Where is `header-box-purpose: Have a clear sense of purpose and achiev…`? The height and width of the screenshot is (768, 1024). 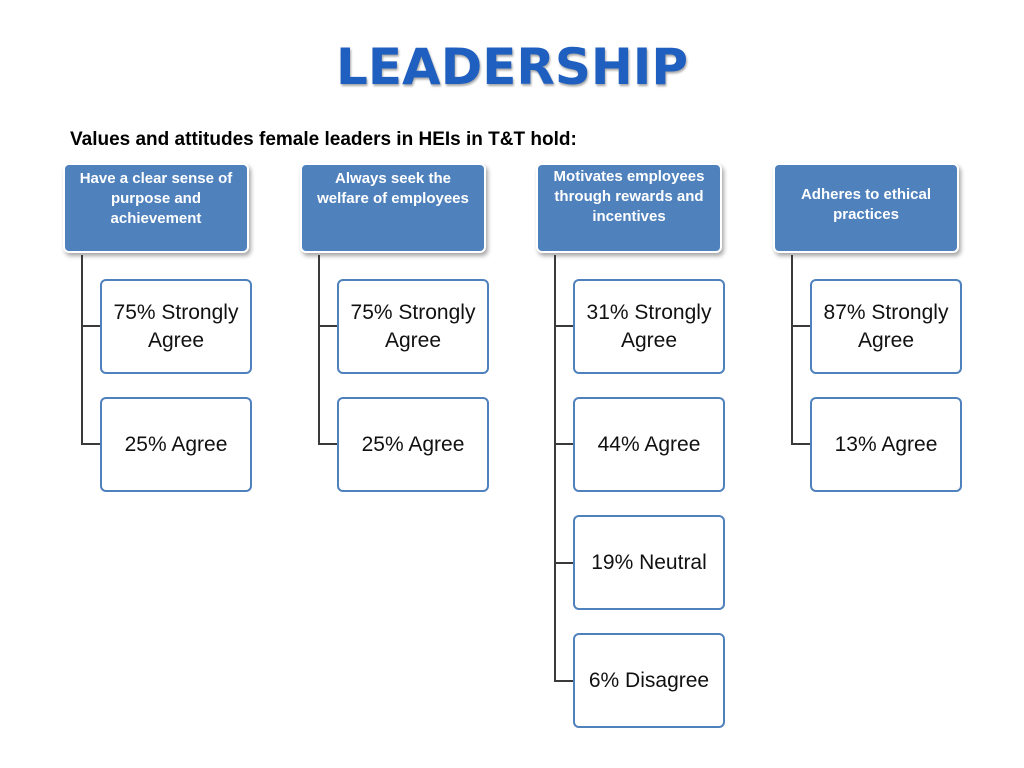
header-box-purpose: Have a clear sense of purpose and achiev… is located at coordinates (156, 208).